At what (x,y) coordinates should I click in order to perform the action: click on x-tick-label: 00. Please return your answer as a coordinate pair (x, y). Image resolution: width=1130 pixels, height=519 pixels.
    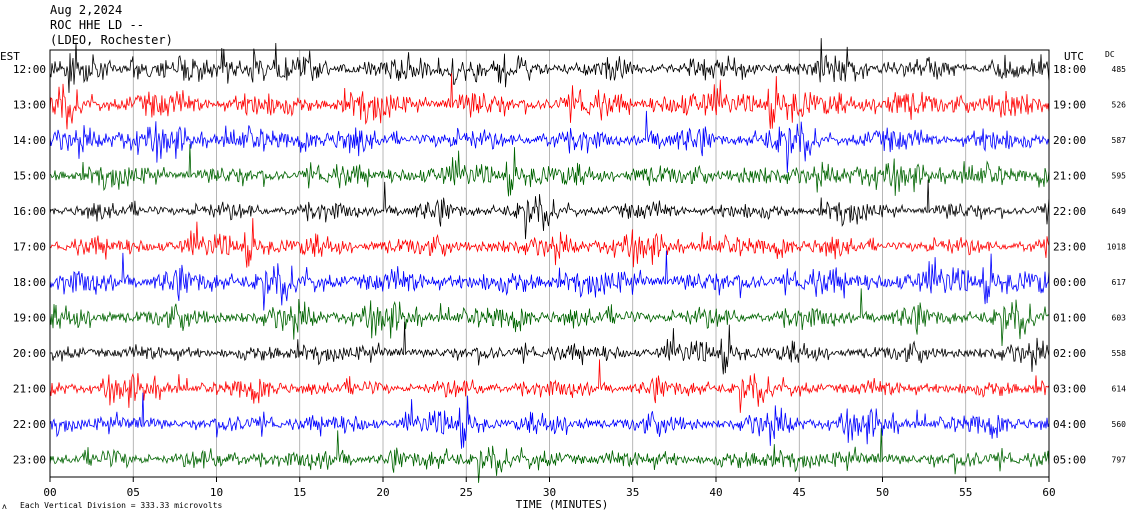
    Looking at the image, I should click on (49, 492).